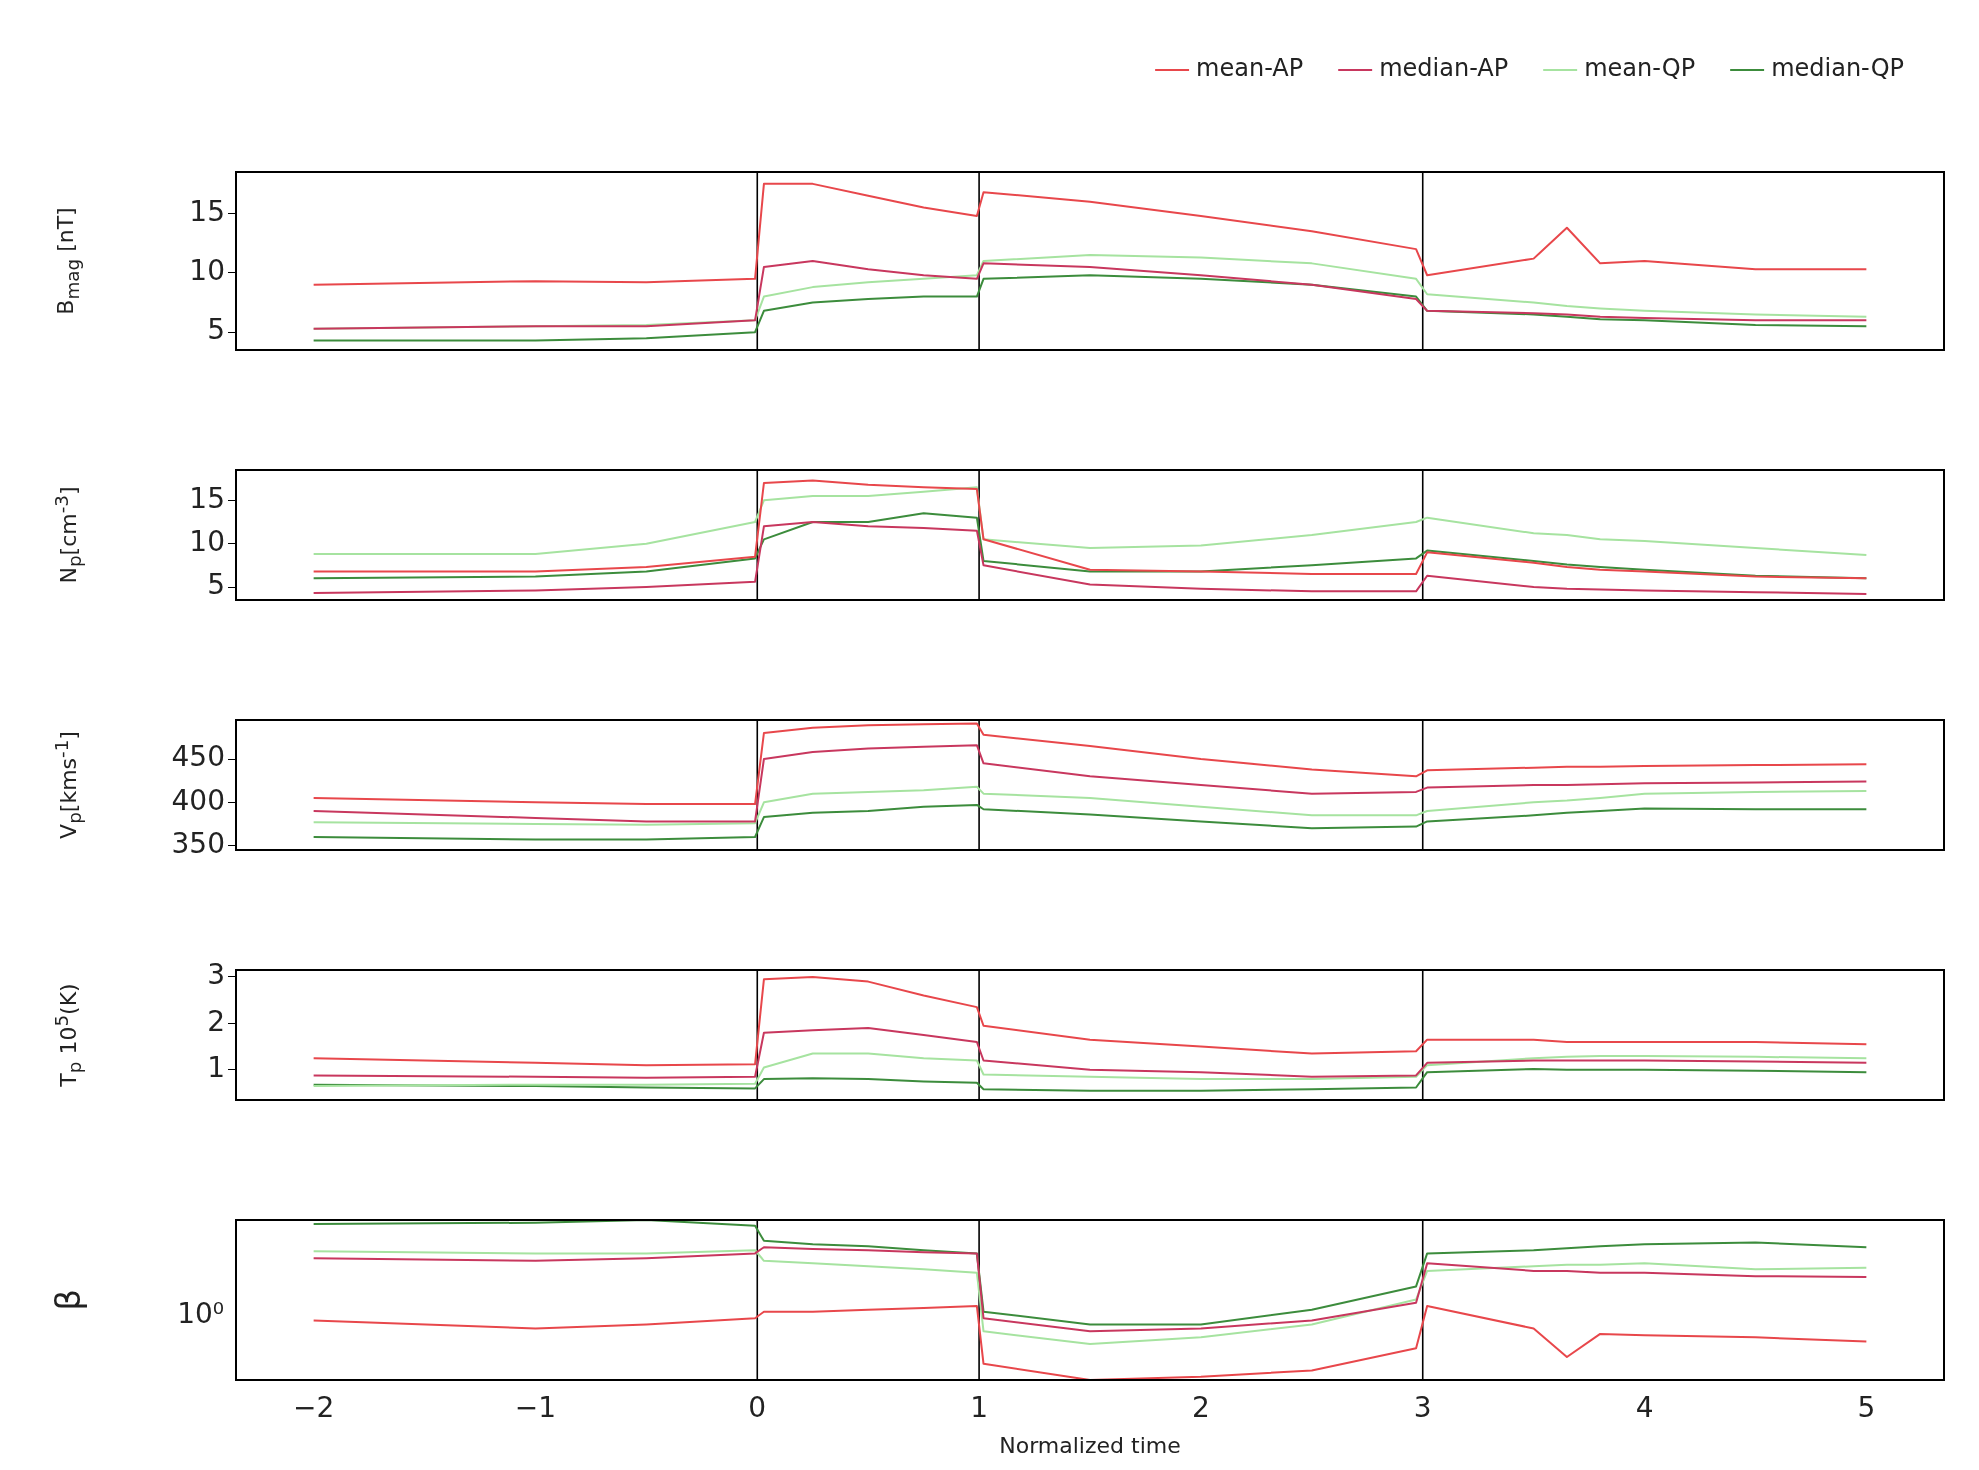  I want to click on y-tick-label: 3, so click(216, 975).